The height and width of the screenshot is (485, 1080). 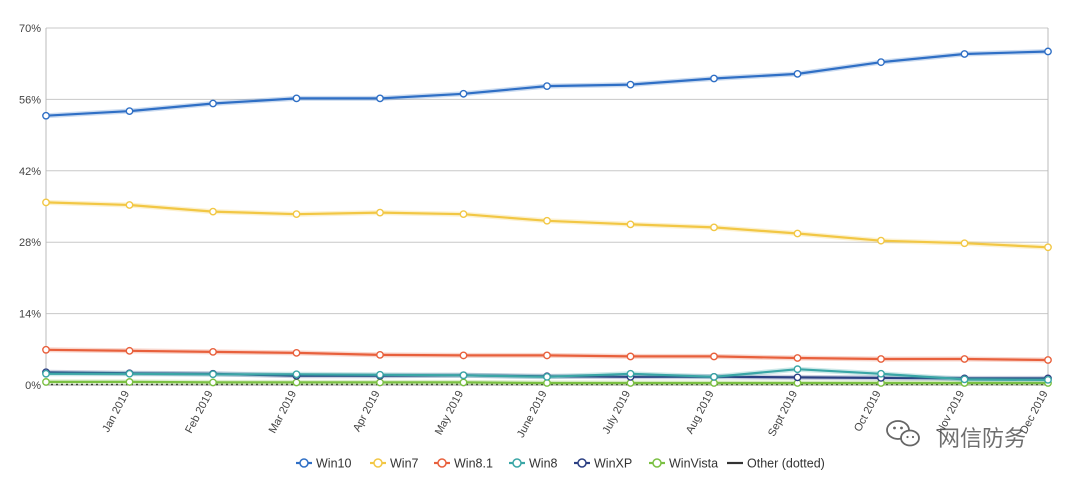 I want to click on legend-label: Win8, so click(x=543, y=464).